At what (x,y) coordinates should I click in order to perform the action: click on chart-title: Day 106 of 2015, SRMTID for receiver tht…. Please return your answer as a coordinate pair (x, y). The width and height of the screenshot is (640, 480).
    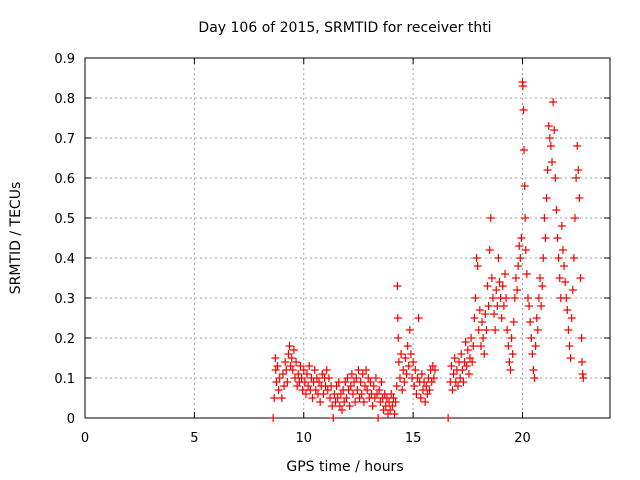
    Looking at the image, I should click on (344, 28).